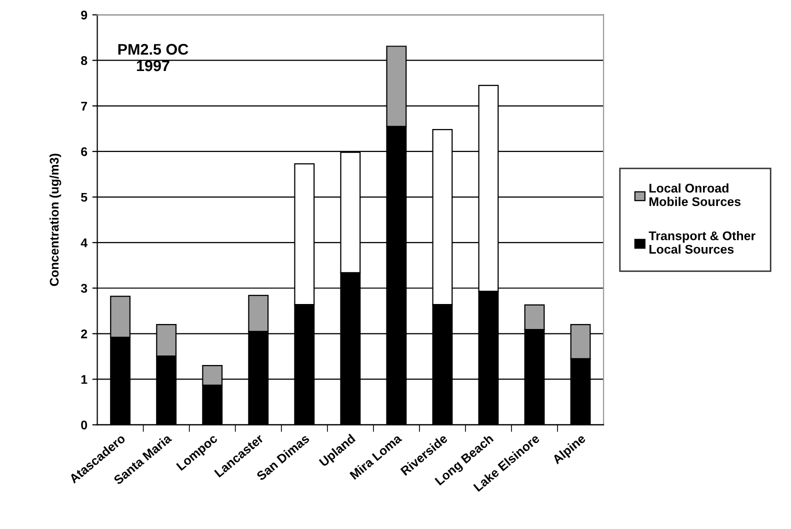 The width and height of the screenshot is (791, 529). Describe the element at coordinates (84, 61) in the screenshot. I see `y-tick-label: 8` at that location.